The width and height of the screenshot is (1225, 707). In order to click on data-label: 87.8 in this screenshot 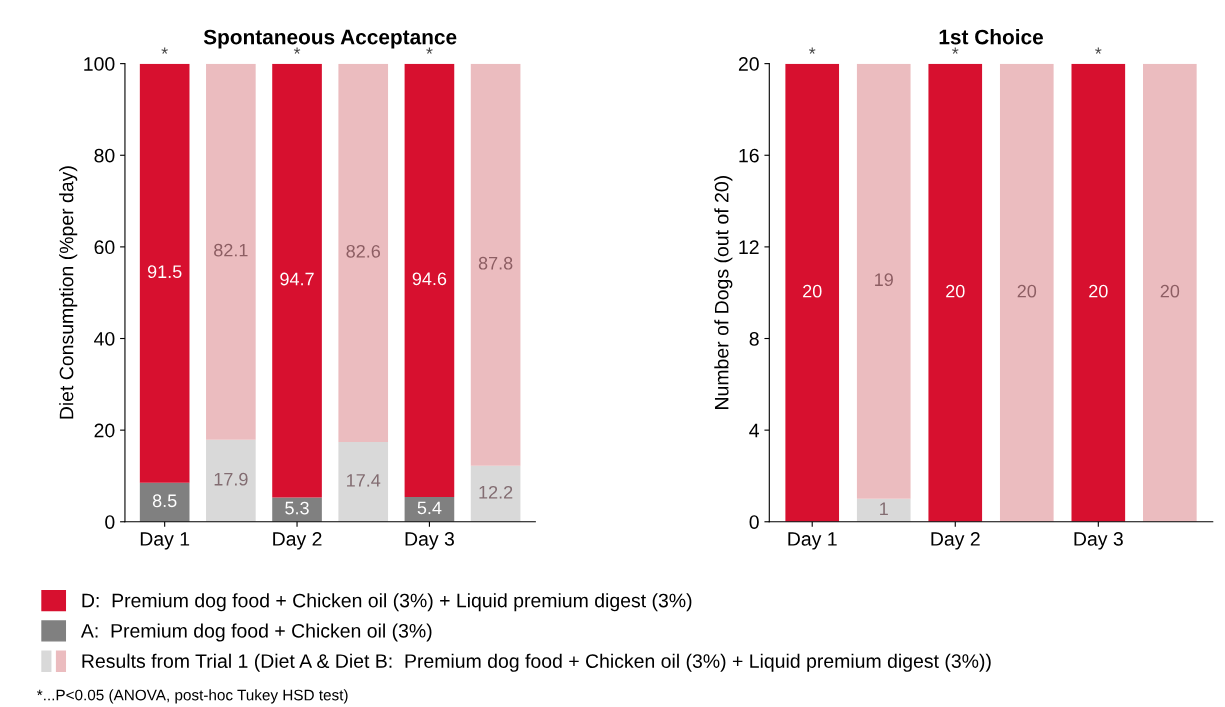, I will do `click(495, 263)`.